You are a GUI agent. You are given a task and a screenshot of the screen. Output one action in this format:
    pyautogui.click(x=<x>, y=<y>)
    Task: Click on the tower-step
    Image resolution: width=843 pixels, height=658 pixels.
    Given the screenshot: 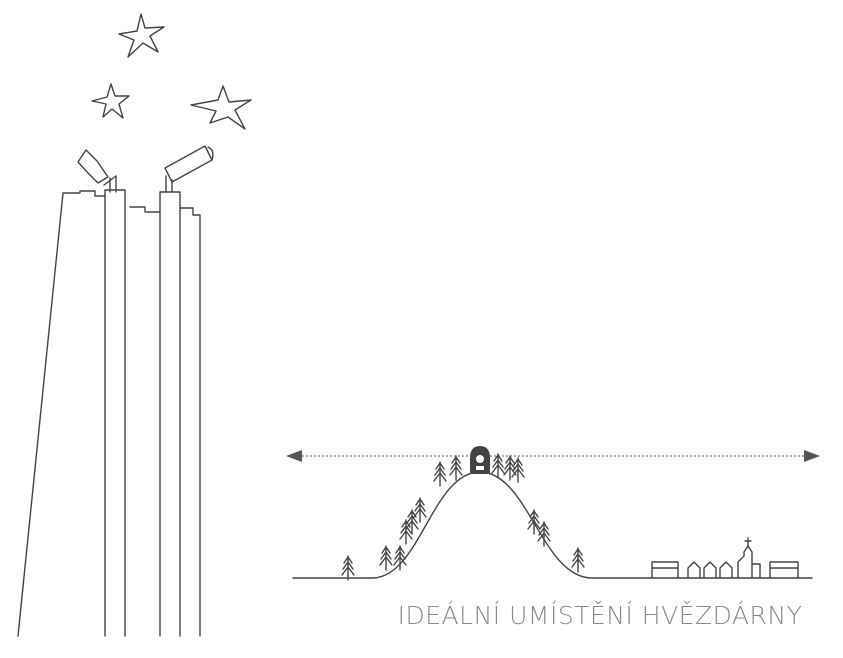 What is the action you would take?
    pyautogui.click(x=145, y=209)
    